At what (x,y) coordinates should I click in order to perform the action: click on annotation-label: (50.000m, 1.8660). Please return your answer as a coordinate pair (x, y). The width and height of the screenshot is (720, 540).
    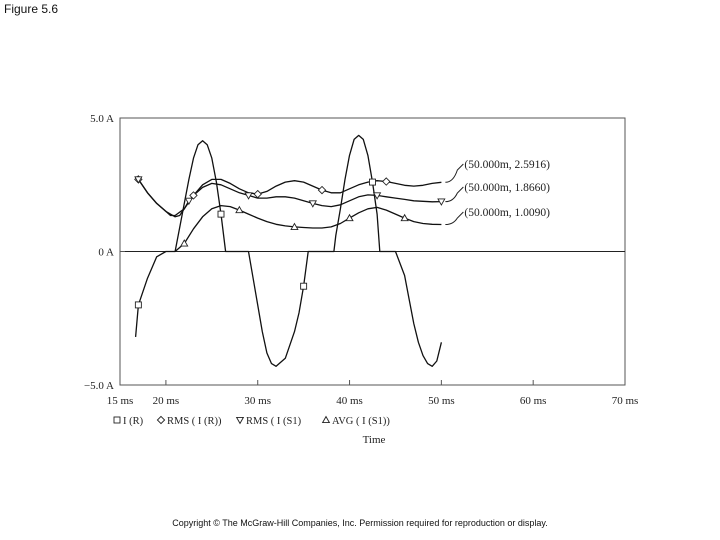
    Looking at the image, I should click on (507, 188).